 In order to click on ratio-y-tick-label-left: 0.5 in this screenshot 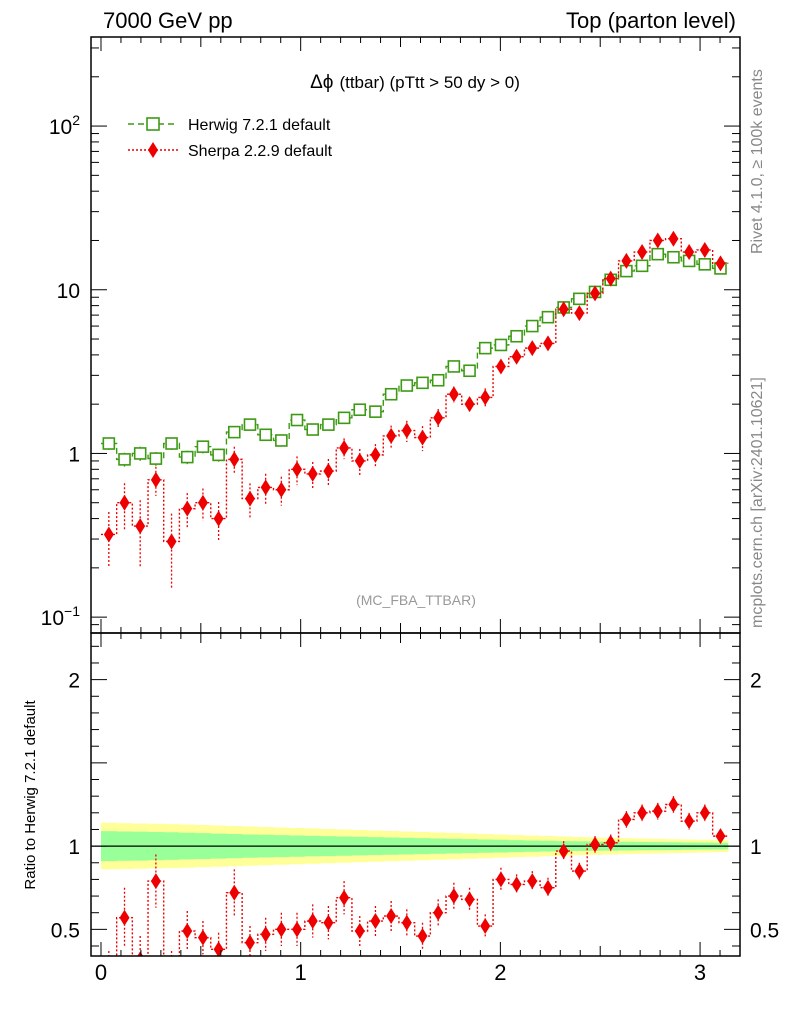, I will do `click(65, 930)`.